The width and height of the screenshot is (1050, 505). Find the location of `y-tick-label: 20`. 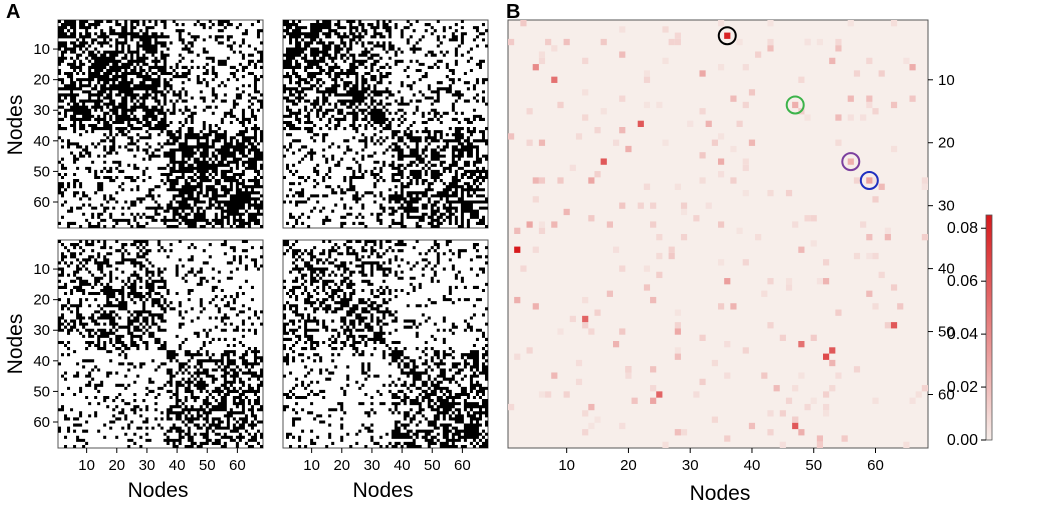

y-tick-label: 20 is located at coordinates (41, 80).